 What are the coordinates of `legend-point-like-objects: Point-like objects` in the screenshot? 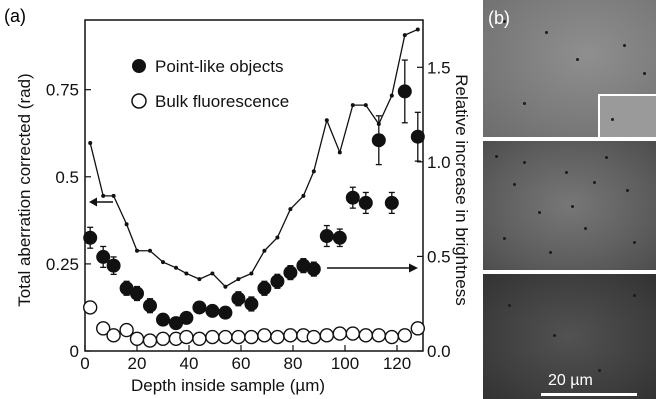 It's located at (219, 66).